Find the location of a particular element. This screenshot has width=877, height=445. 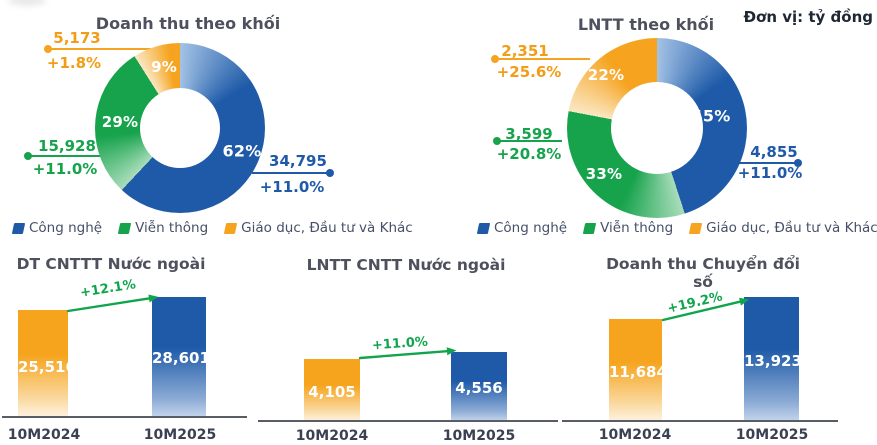

bar-value: 11,684 is located at coordinates (638, 372).